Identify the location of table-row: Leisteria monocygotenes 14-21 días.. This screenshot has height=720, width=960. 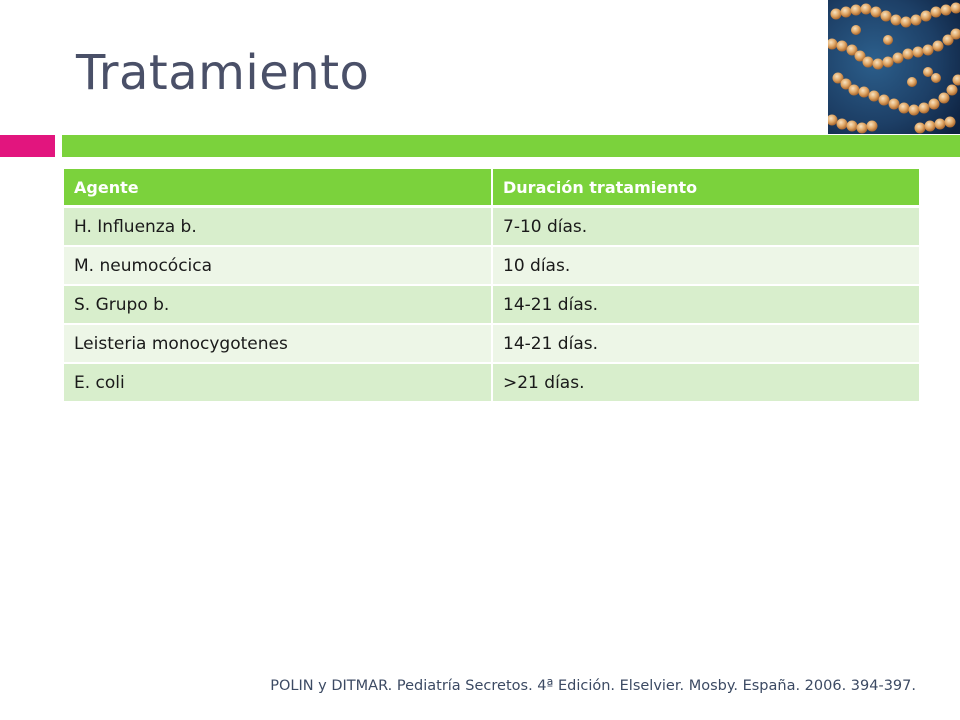
(492, 344).